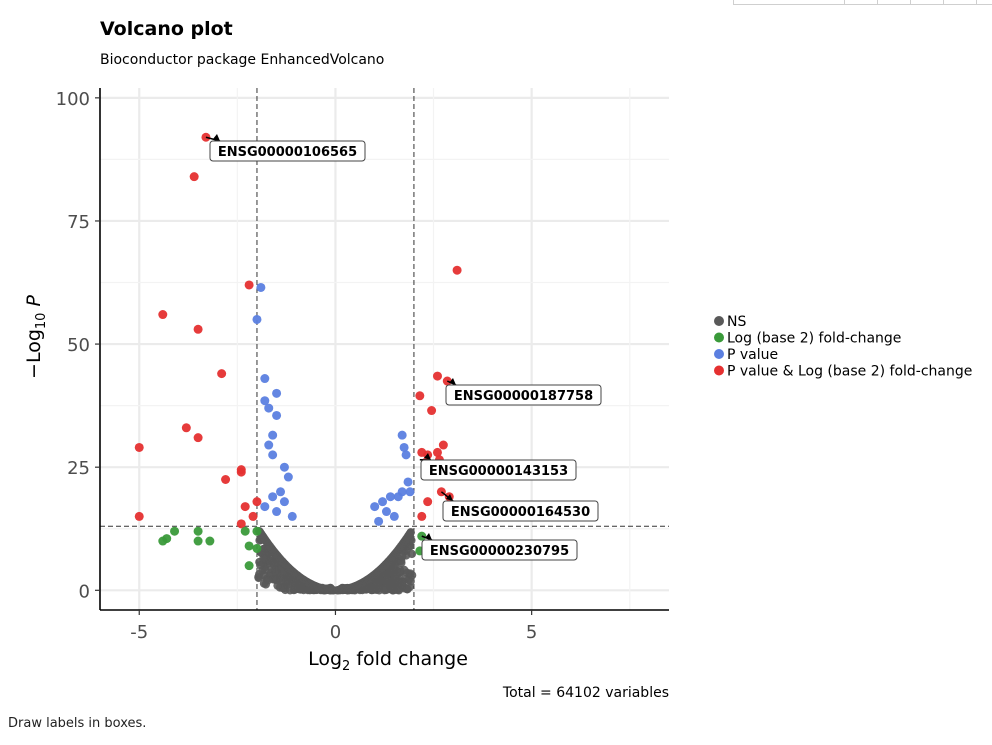  I want to click on x-tick-label: 0, so click(335, 632).